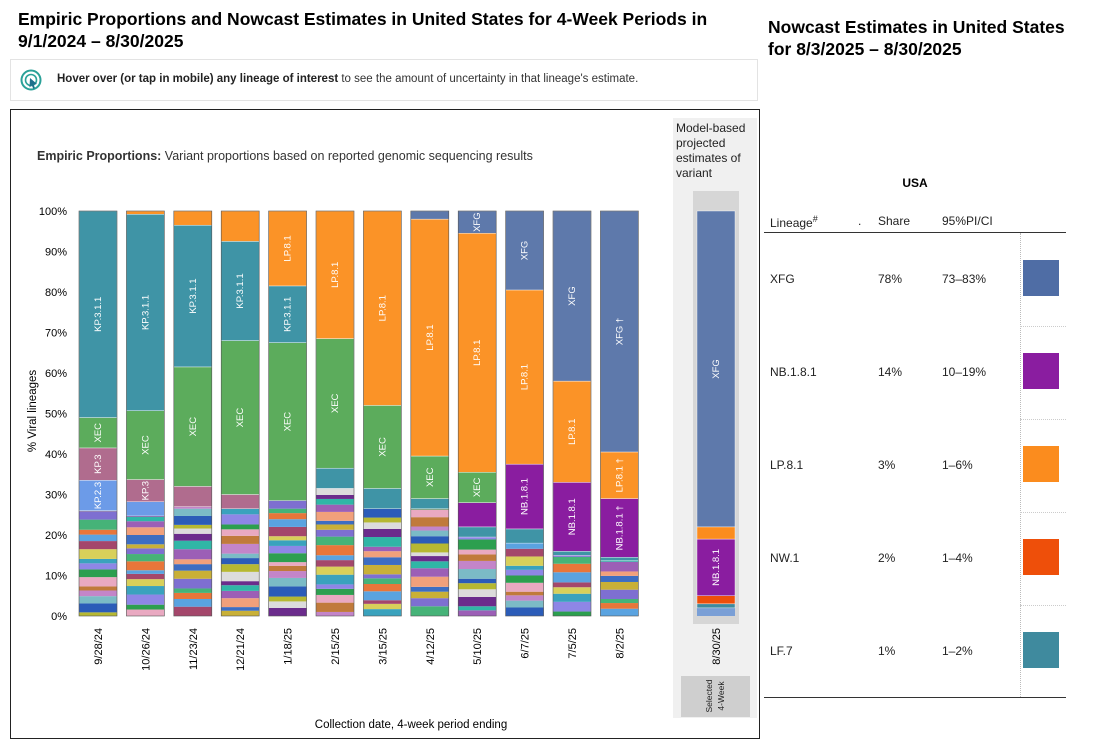 The image size is (1098, 747). I want to click on table-row: XFG 78% 73–83%, so click(915, 279).